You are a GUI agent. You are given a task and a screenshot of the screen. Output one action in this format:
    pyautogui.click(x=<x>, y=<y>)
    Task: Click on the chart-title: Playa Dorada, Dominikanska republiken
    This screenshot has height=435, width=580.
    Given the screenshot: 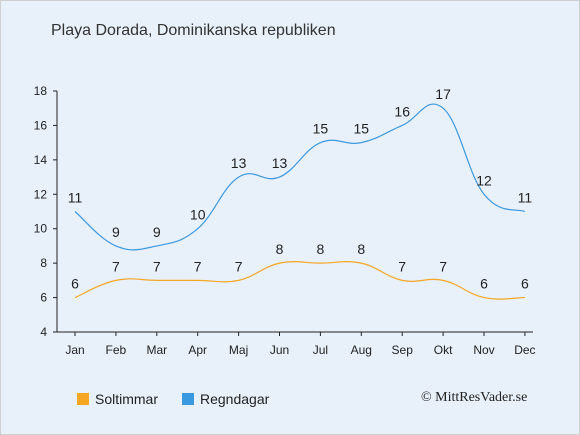 What is the action you would take?
    pyautogui.click(x=193, y=30)
    